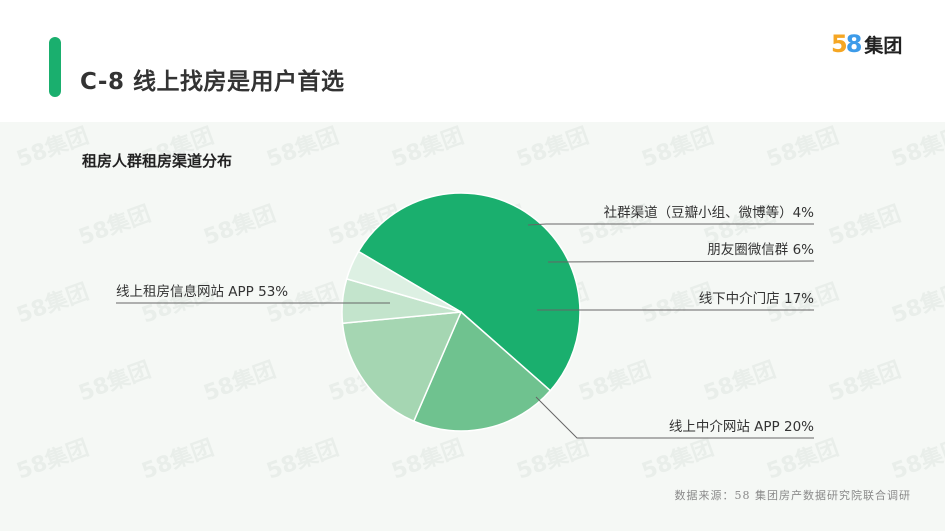  Describe the element at coordinates (709, 212) in the screenshot. I see `slice-label: 社群渠道（豆瓣小组、微博等）4%` at that location.